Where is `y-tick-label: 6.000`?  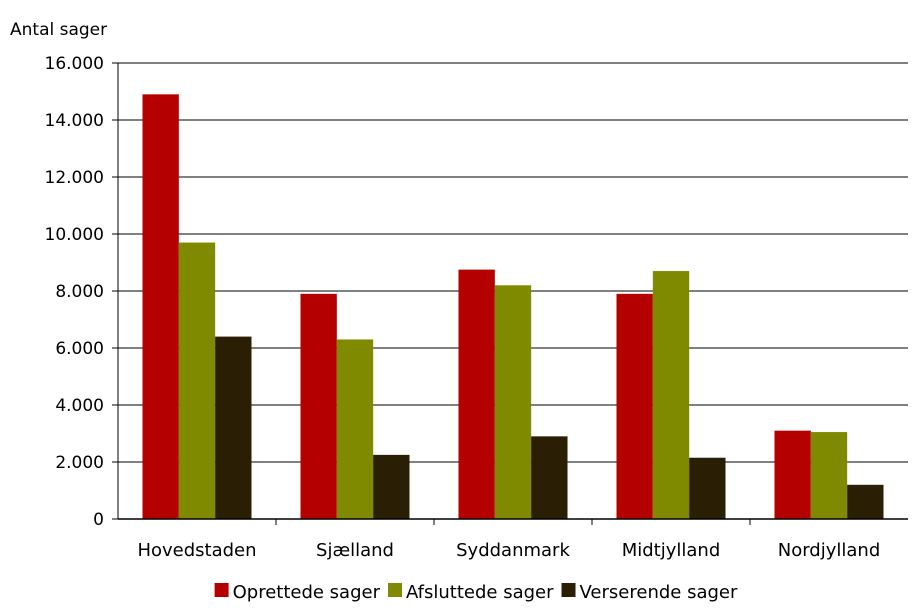
y-tick-label: 6.000 is located at coordinates (79, 349).